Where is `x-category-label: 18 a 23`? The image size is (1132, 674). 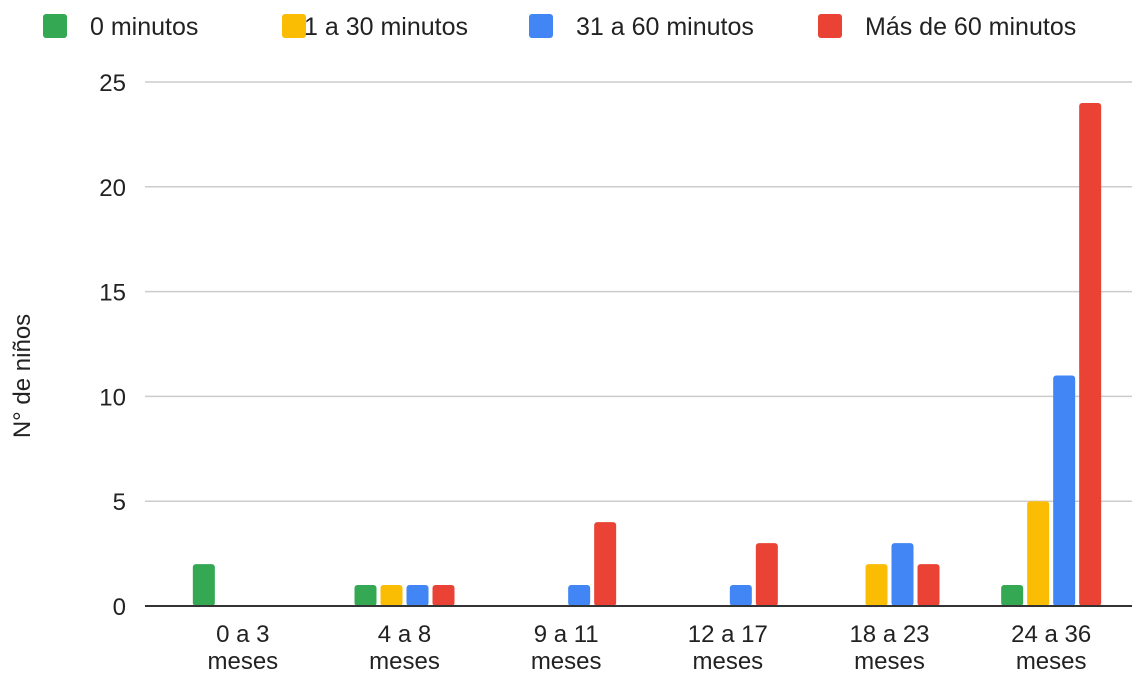
x-category-label: 18 a 23 is located at coordinates (889, 634).